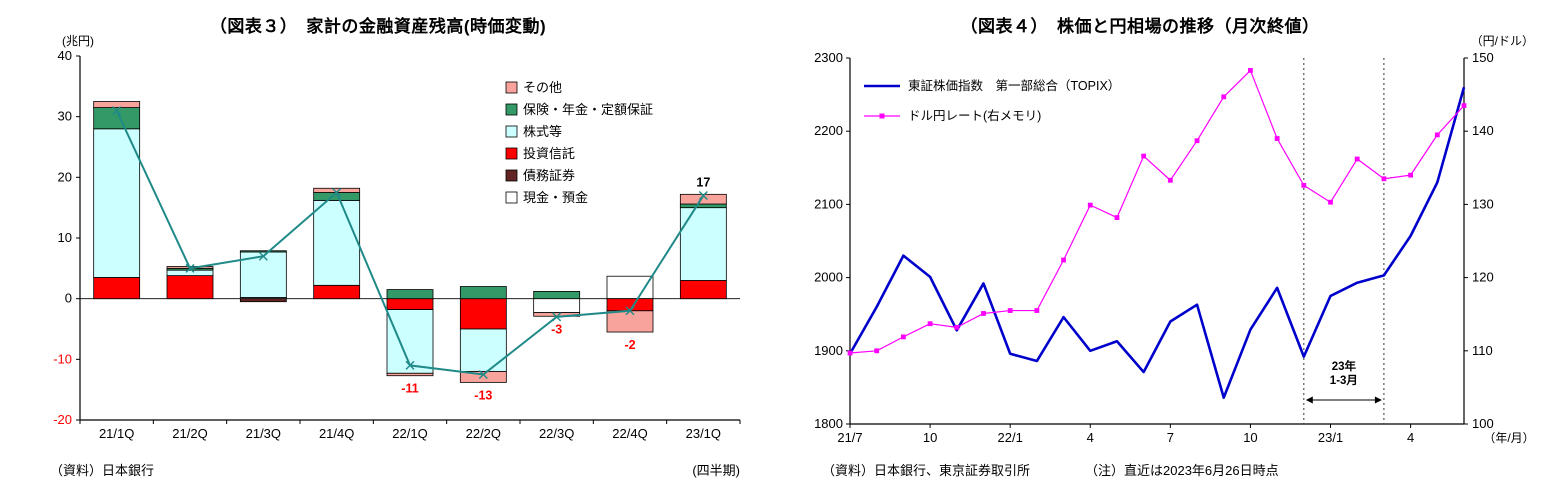 This screenshot has height=500, width=1552. What do you see at coordinates (542, 131) in the screenshot?
I see `legend-label: 株式等` at bounding box center [542, 131].